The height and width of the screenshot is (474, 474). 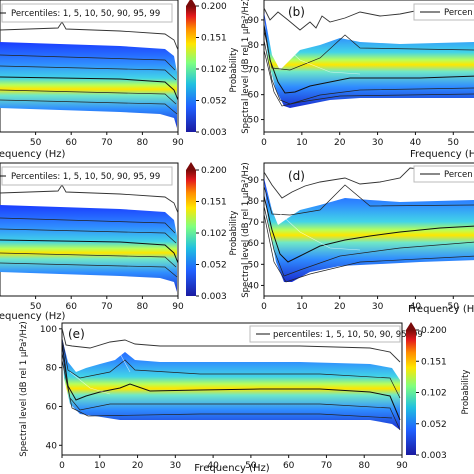 I want to click on colorbar-ticks: 0.200 0.151 0.102 0.052 0.003, so click(x=431, y=393).